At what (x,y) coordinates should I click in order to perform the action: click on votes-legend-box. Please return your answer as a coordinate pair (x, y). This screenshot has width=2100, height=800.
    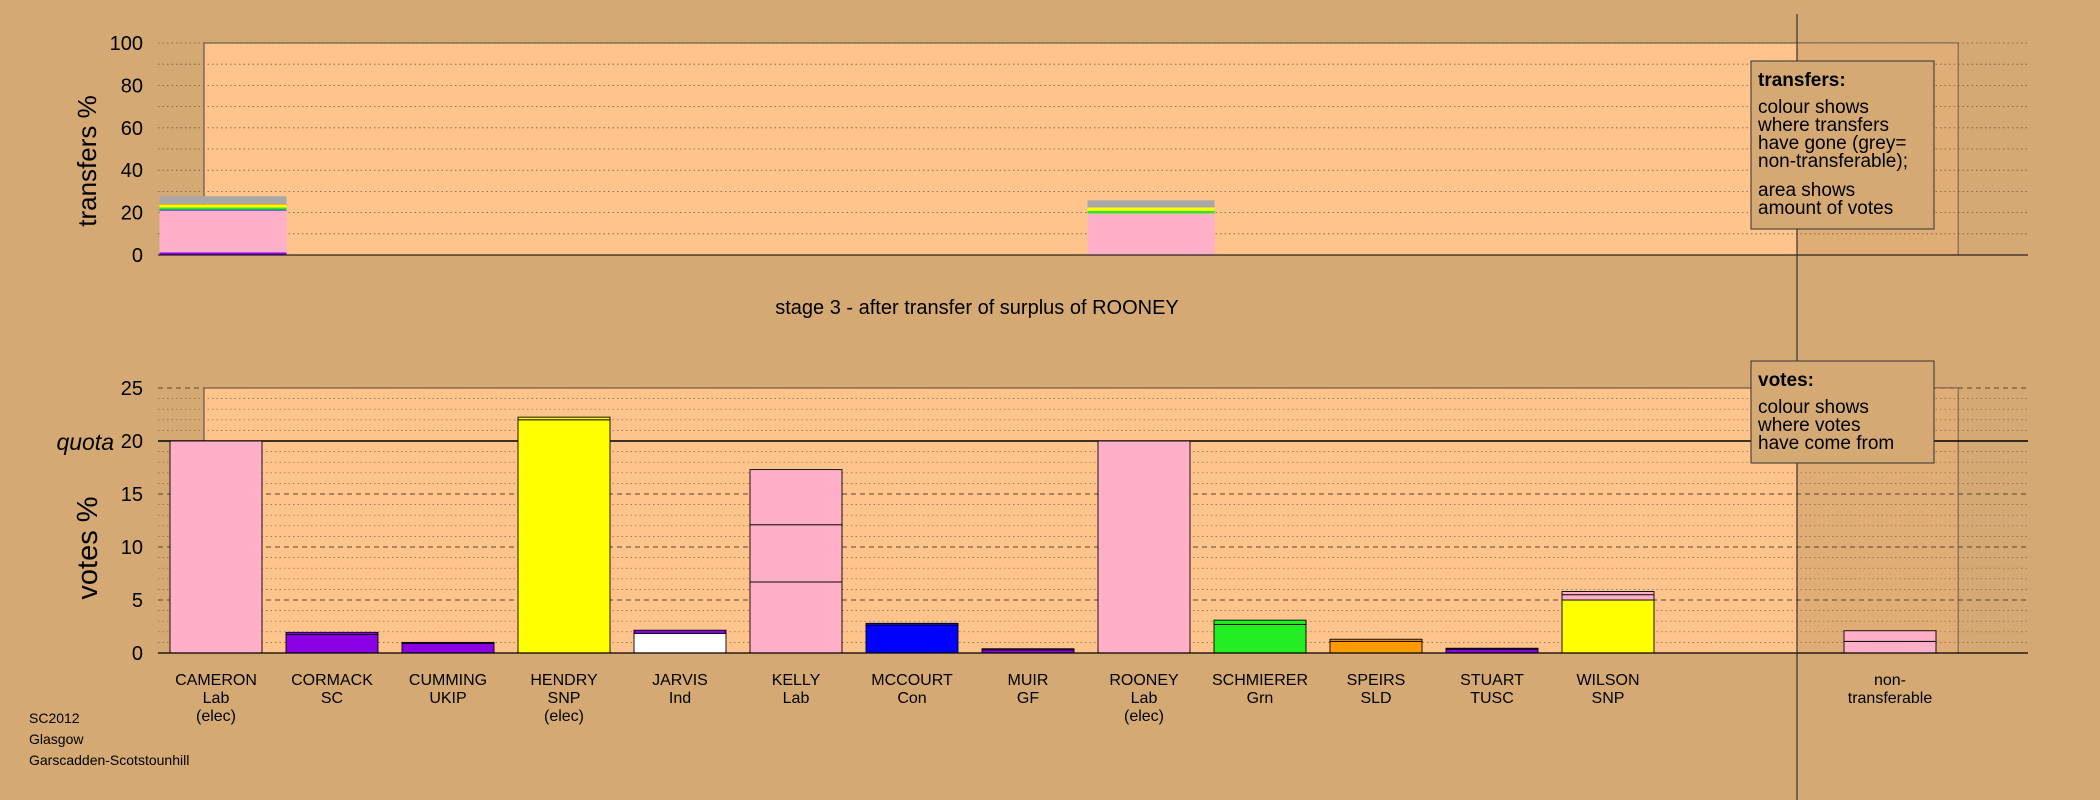
    Looking at the image, I should click on (1842, 412).